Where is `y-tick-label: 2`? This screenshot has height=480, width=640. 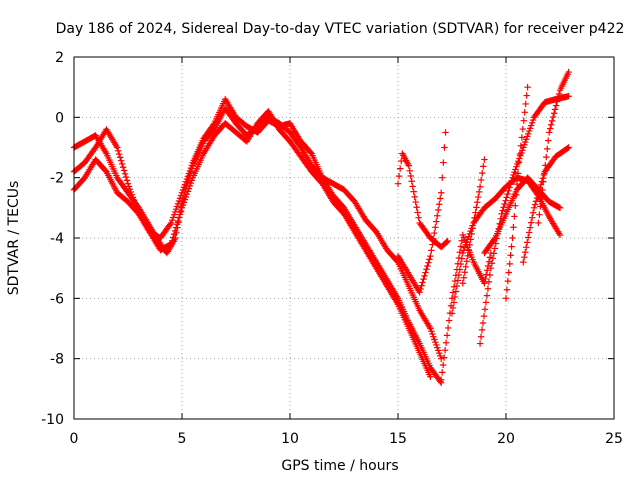
y-tick-label: 2 is located at coordinates (59, 58).